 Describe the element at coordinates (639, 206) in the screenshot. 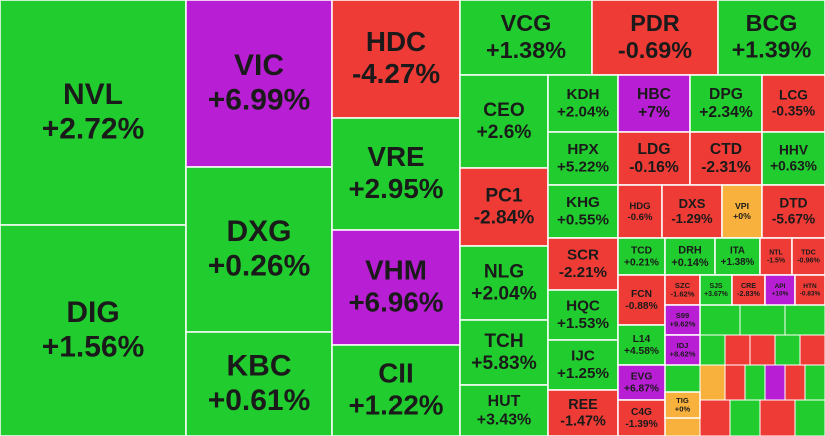

I see `tile-label: HDG` at that location.